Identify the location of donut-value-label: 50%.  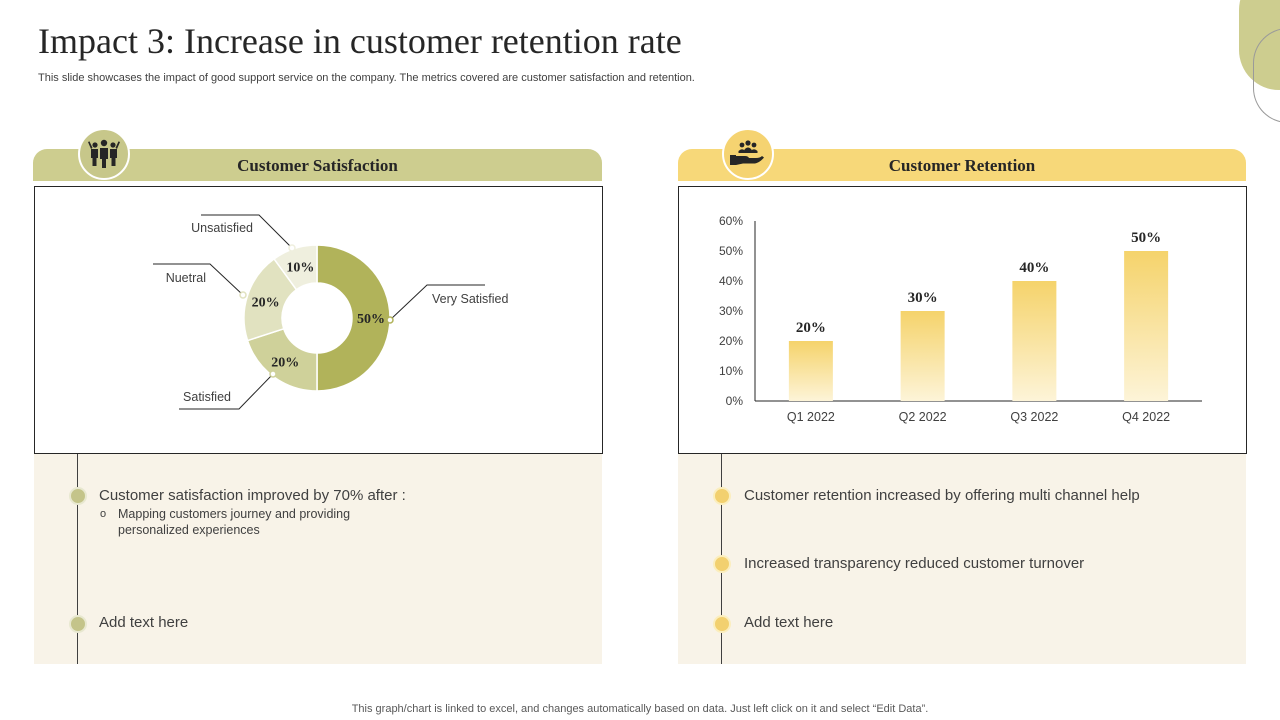
(371, 319).